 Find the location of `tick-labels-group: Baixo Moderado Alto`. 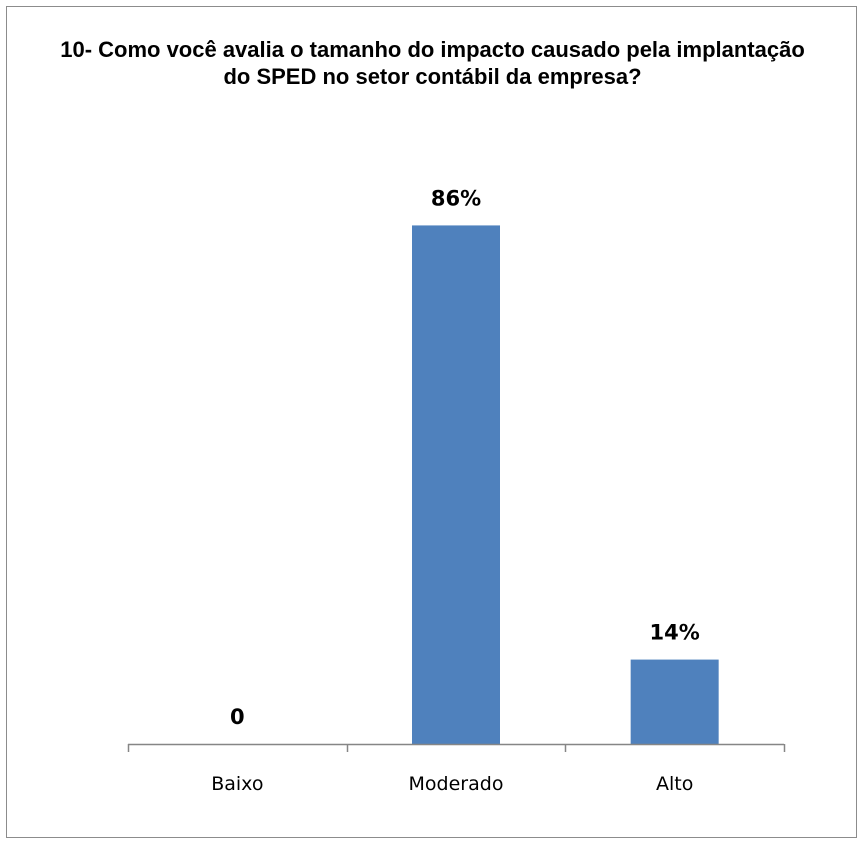

tick-labels-group: Baixo Moderado Alto is located at coordinates (452, 784).